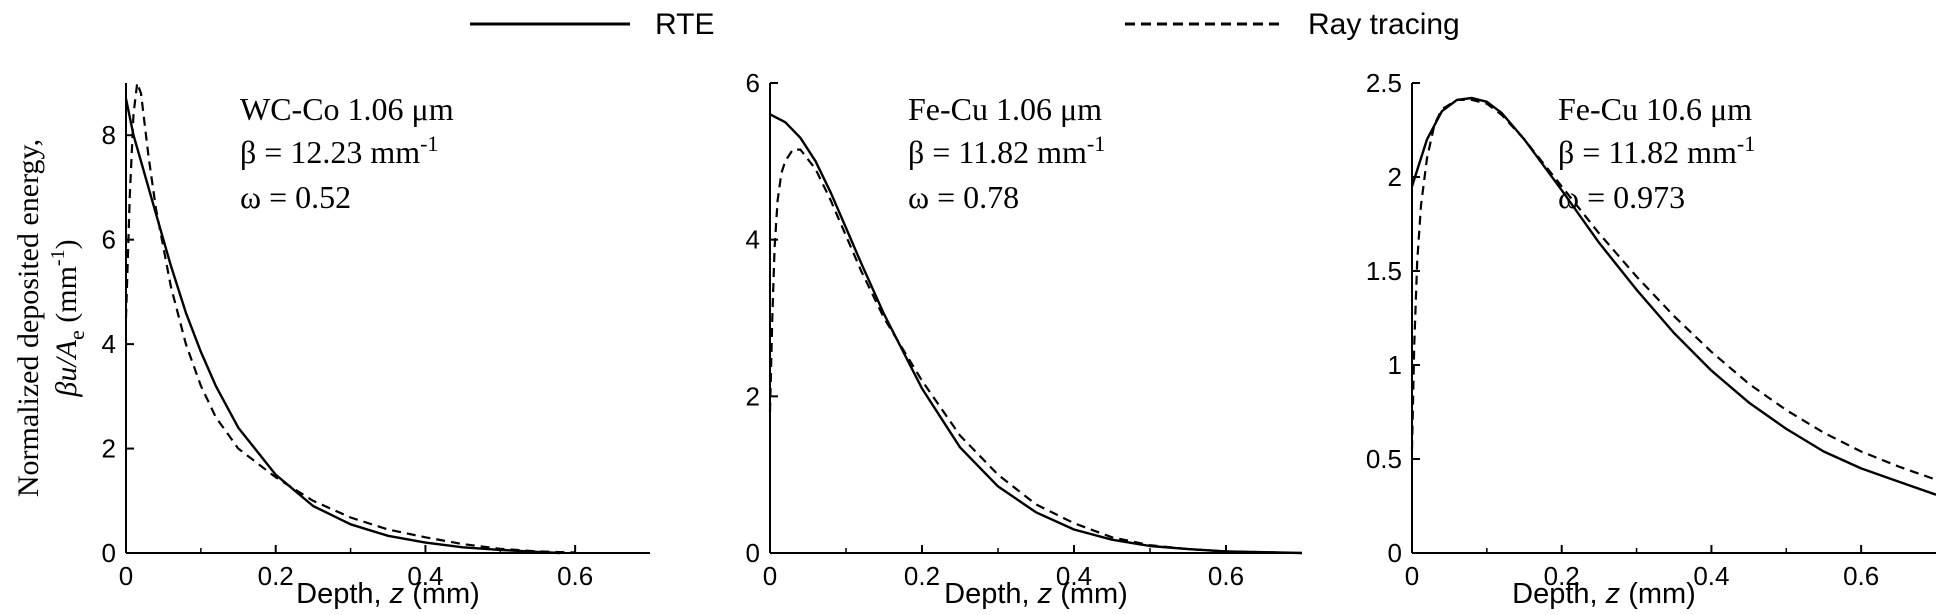 The width and height of the screenshot is (1936, 615). What do you see at coordinates (28, 318) in the screenshot?
I see `y-axis-title-line1: Normalized deposited energy,` at bounding box center [28, 318].